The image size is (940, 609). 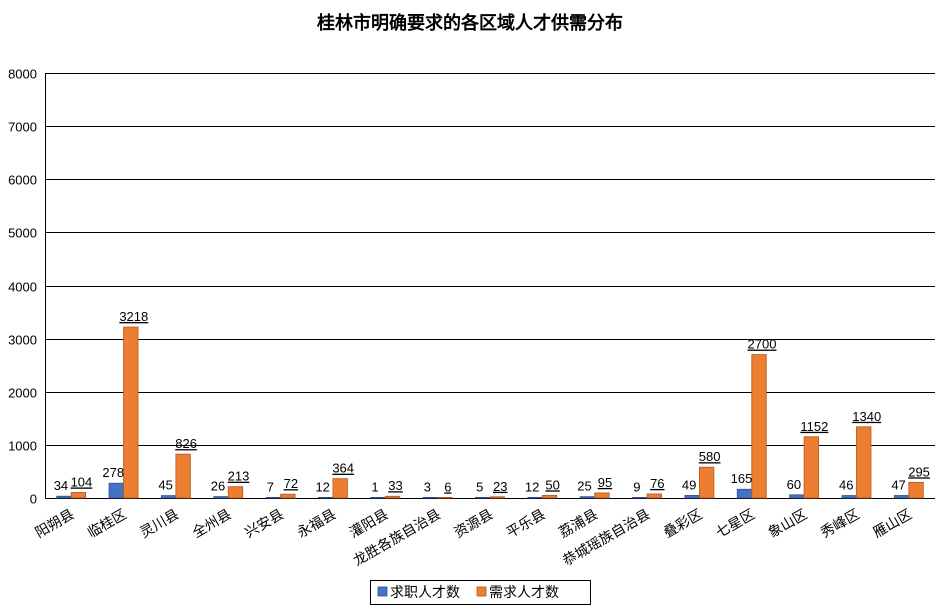 I want to click on y-tick-label: 2000, so click(x=22, y=393).